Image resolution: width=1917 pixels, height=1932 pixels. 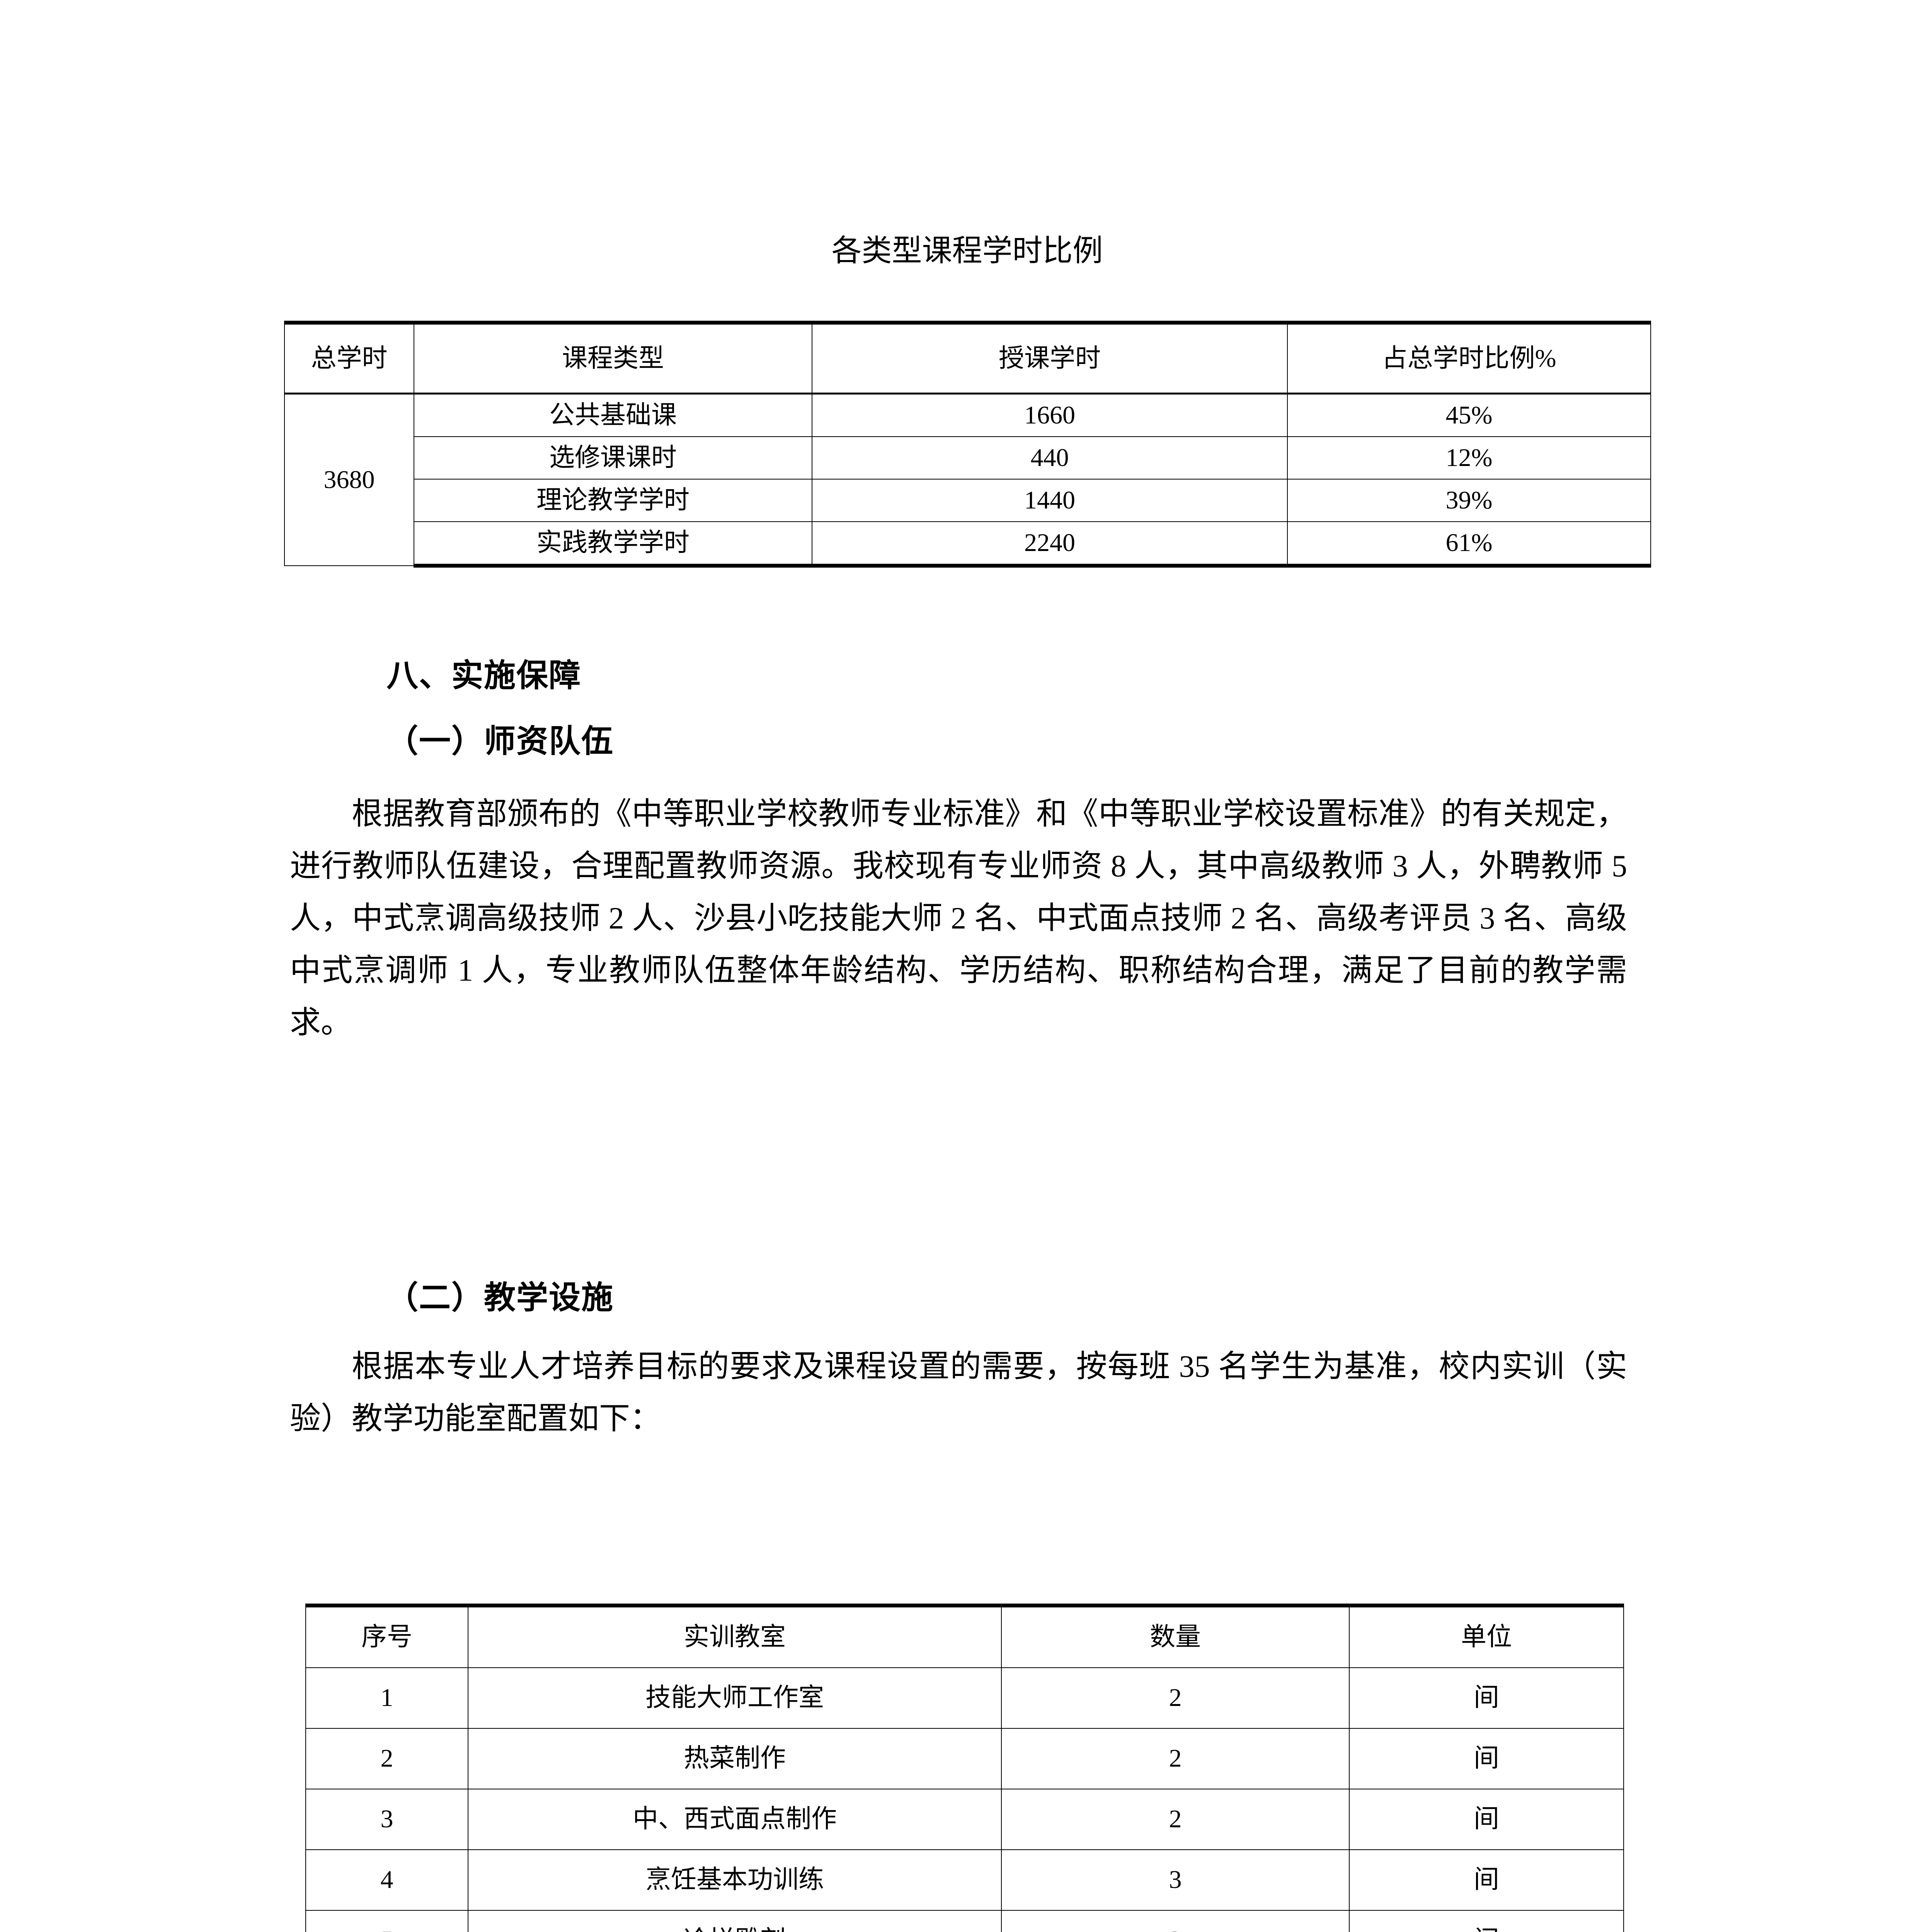 I want to click on table-row: 实践教学学时 2240 61%, so click(x=967, y=545).